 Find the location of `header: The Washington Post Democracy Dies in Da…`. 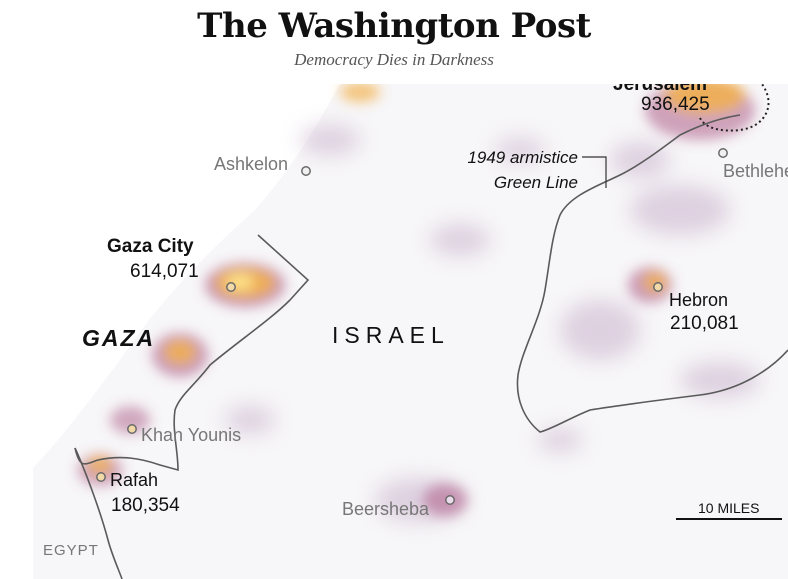

header: The Washington Post Democracy Dies in Da… is located at coordinates (394, 42).